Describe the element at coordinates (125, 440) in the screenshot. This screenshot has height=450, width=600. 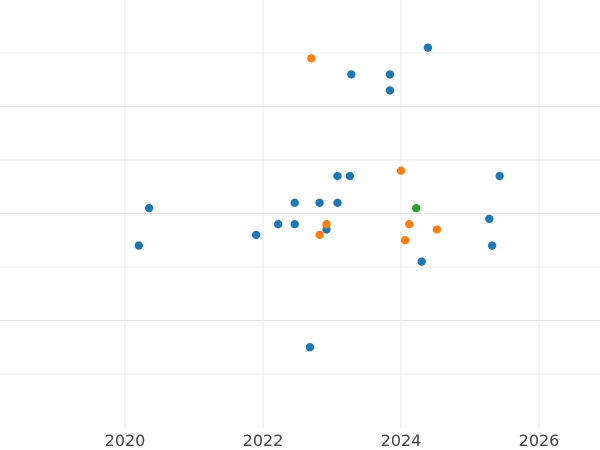
I see `x-tick-label: 2020` at that location.